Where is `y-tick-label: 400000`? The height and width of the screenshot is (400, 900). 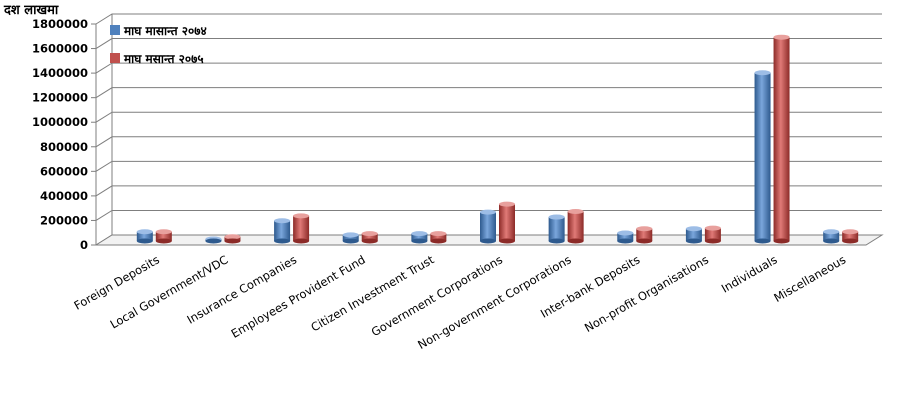 y-tick-label: 400000 is located at coordinates (64, 196).